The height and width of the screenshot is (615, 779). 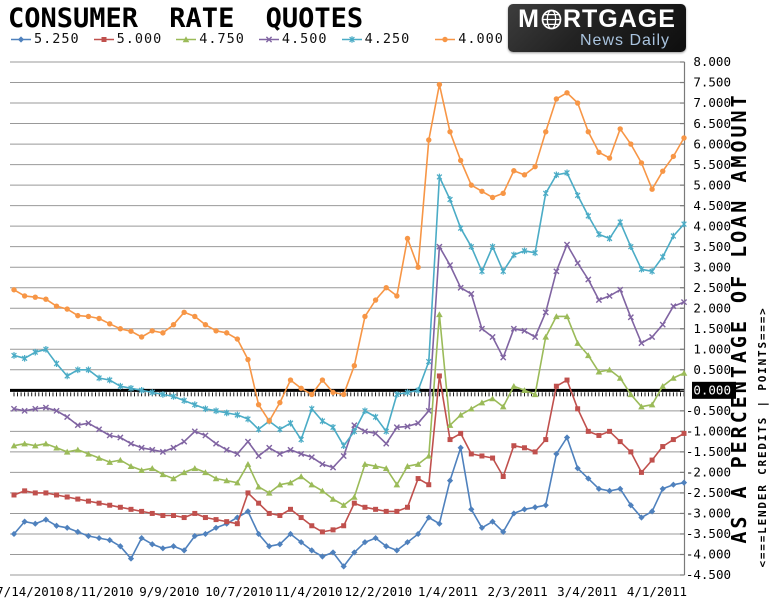 What do you see at coordinates (708, 451) in the screenshot?
I see `y-tick-label: -1.500` at bounding box center [708, 451].